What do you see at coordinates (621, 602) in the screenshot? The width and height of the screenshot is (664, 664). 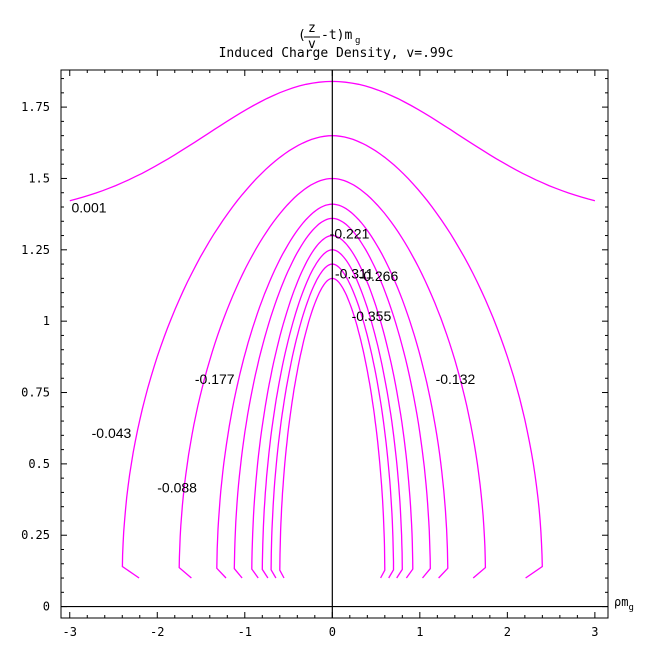 I see `x-axis-label-main: ρm` at bounding box center [621, 602].